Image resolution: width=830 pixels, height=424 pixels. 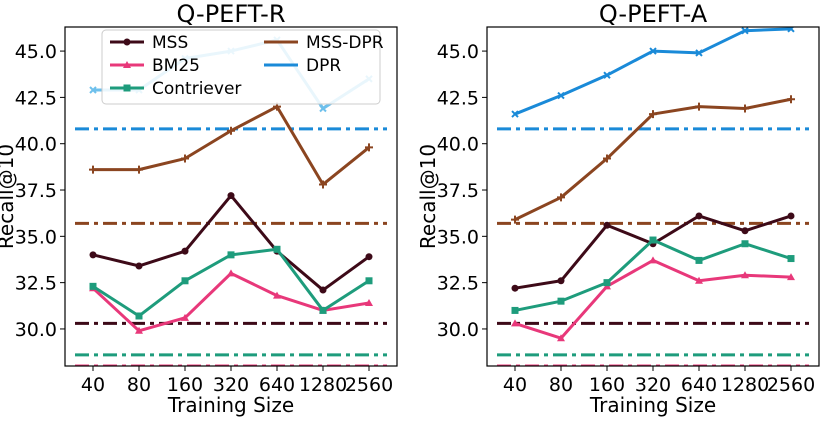 I want to click on panel-title: Q-PEFT-R, so click(x=230, y=14).